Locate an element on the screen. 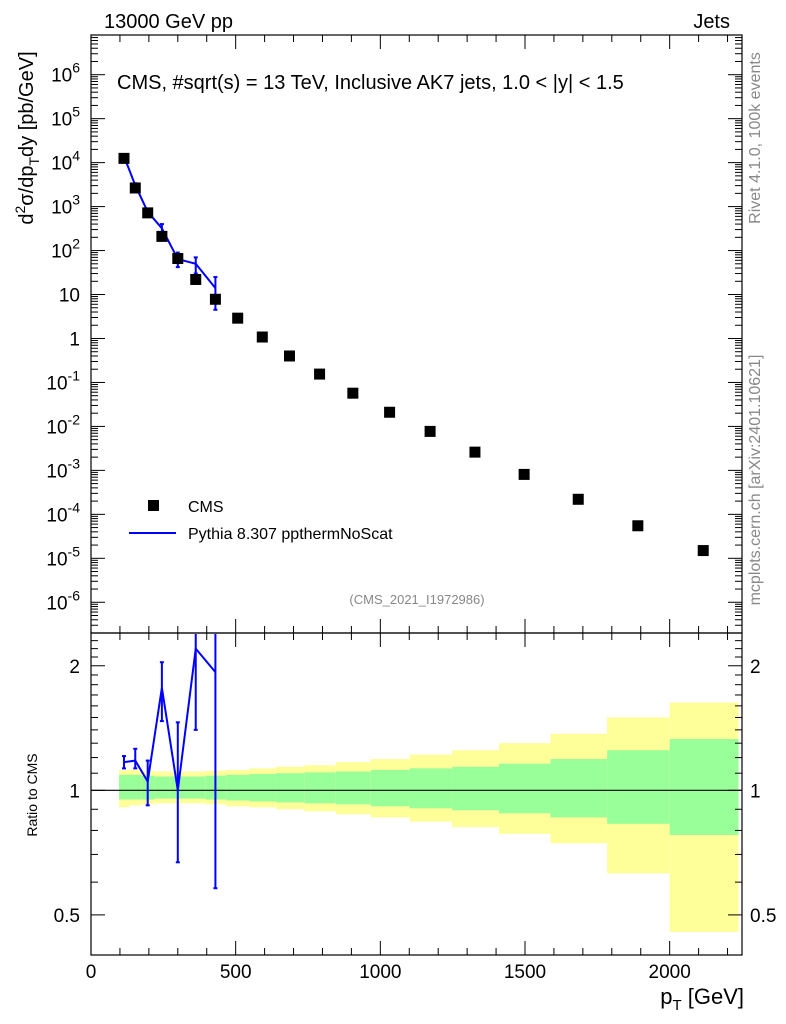 The image size is (786, 1024). energy-label: 13000 GeV pp is located at coordinates (168, 22).